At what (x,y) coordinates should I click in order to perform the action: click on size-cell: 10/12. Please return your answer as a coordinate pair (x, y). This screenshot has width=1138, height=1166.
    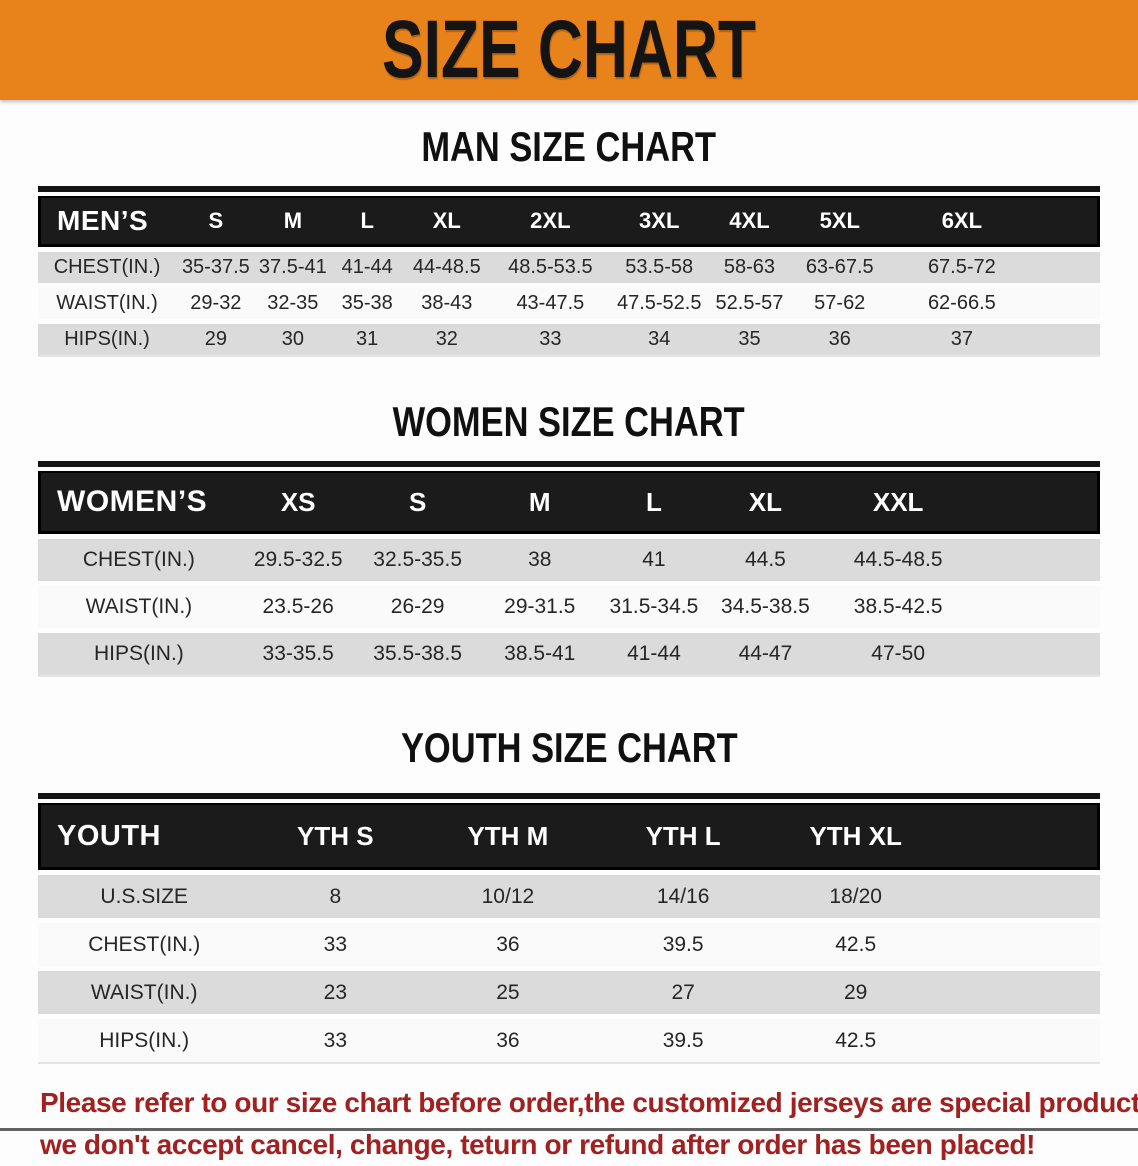
    Looking at the image, I should click on (508, 894).